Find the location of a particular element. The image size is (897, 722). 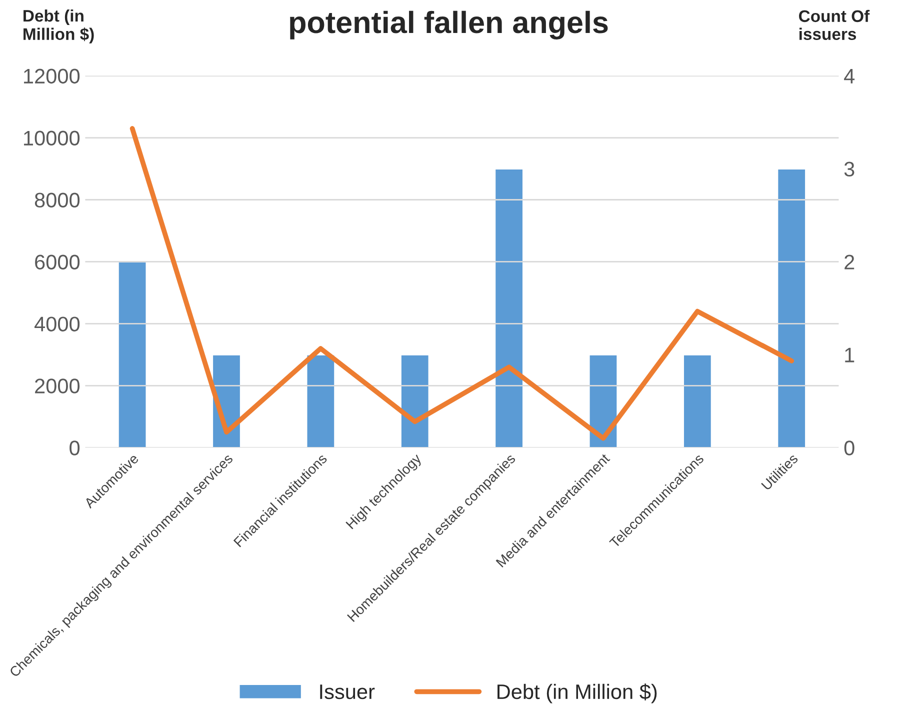

y-tick-label: 0 is located at coordinates (75, 448).